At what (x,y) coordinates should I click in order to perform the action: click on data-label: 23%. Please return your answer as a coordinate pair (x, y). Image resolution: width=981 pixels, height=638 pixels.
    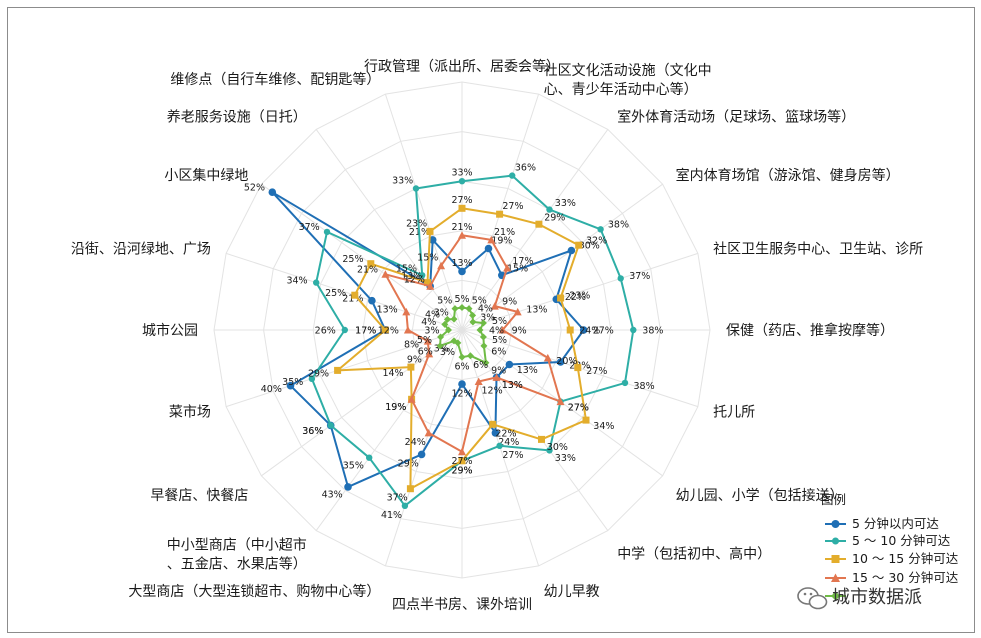
    Looking at the image, I should click on (416, 223).